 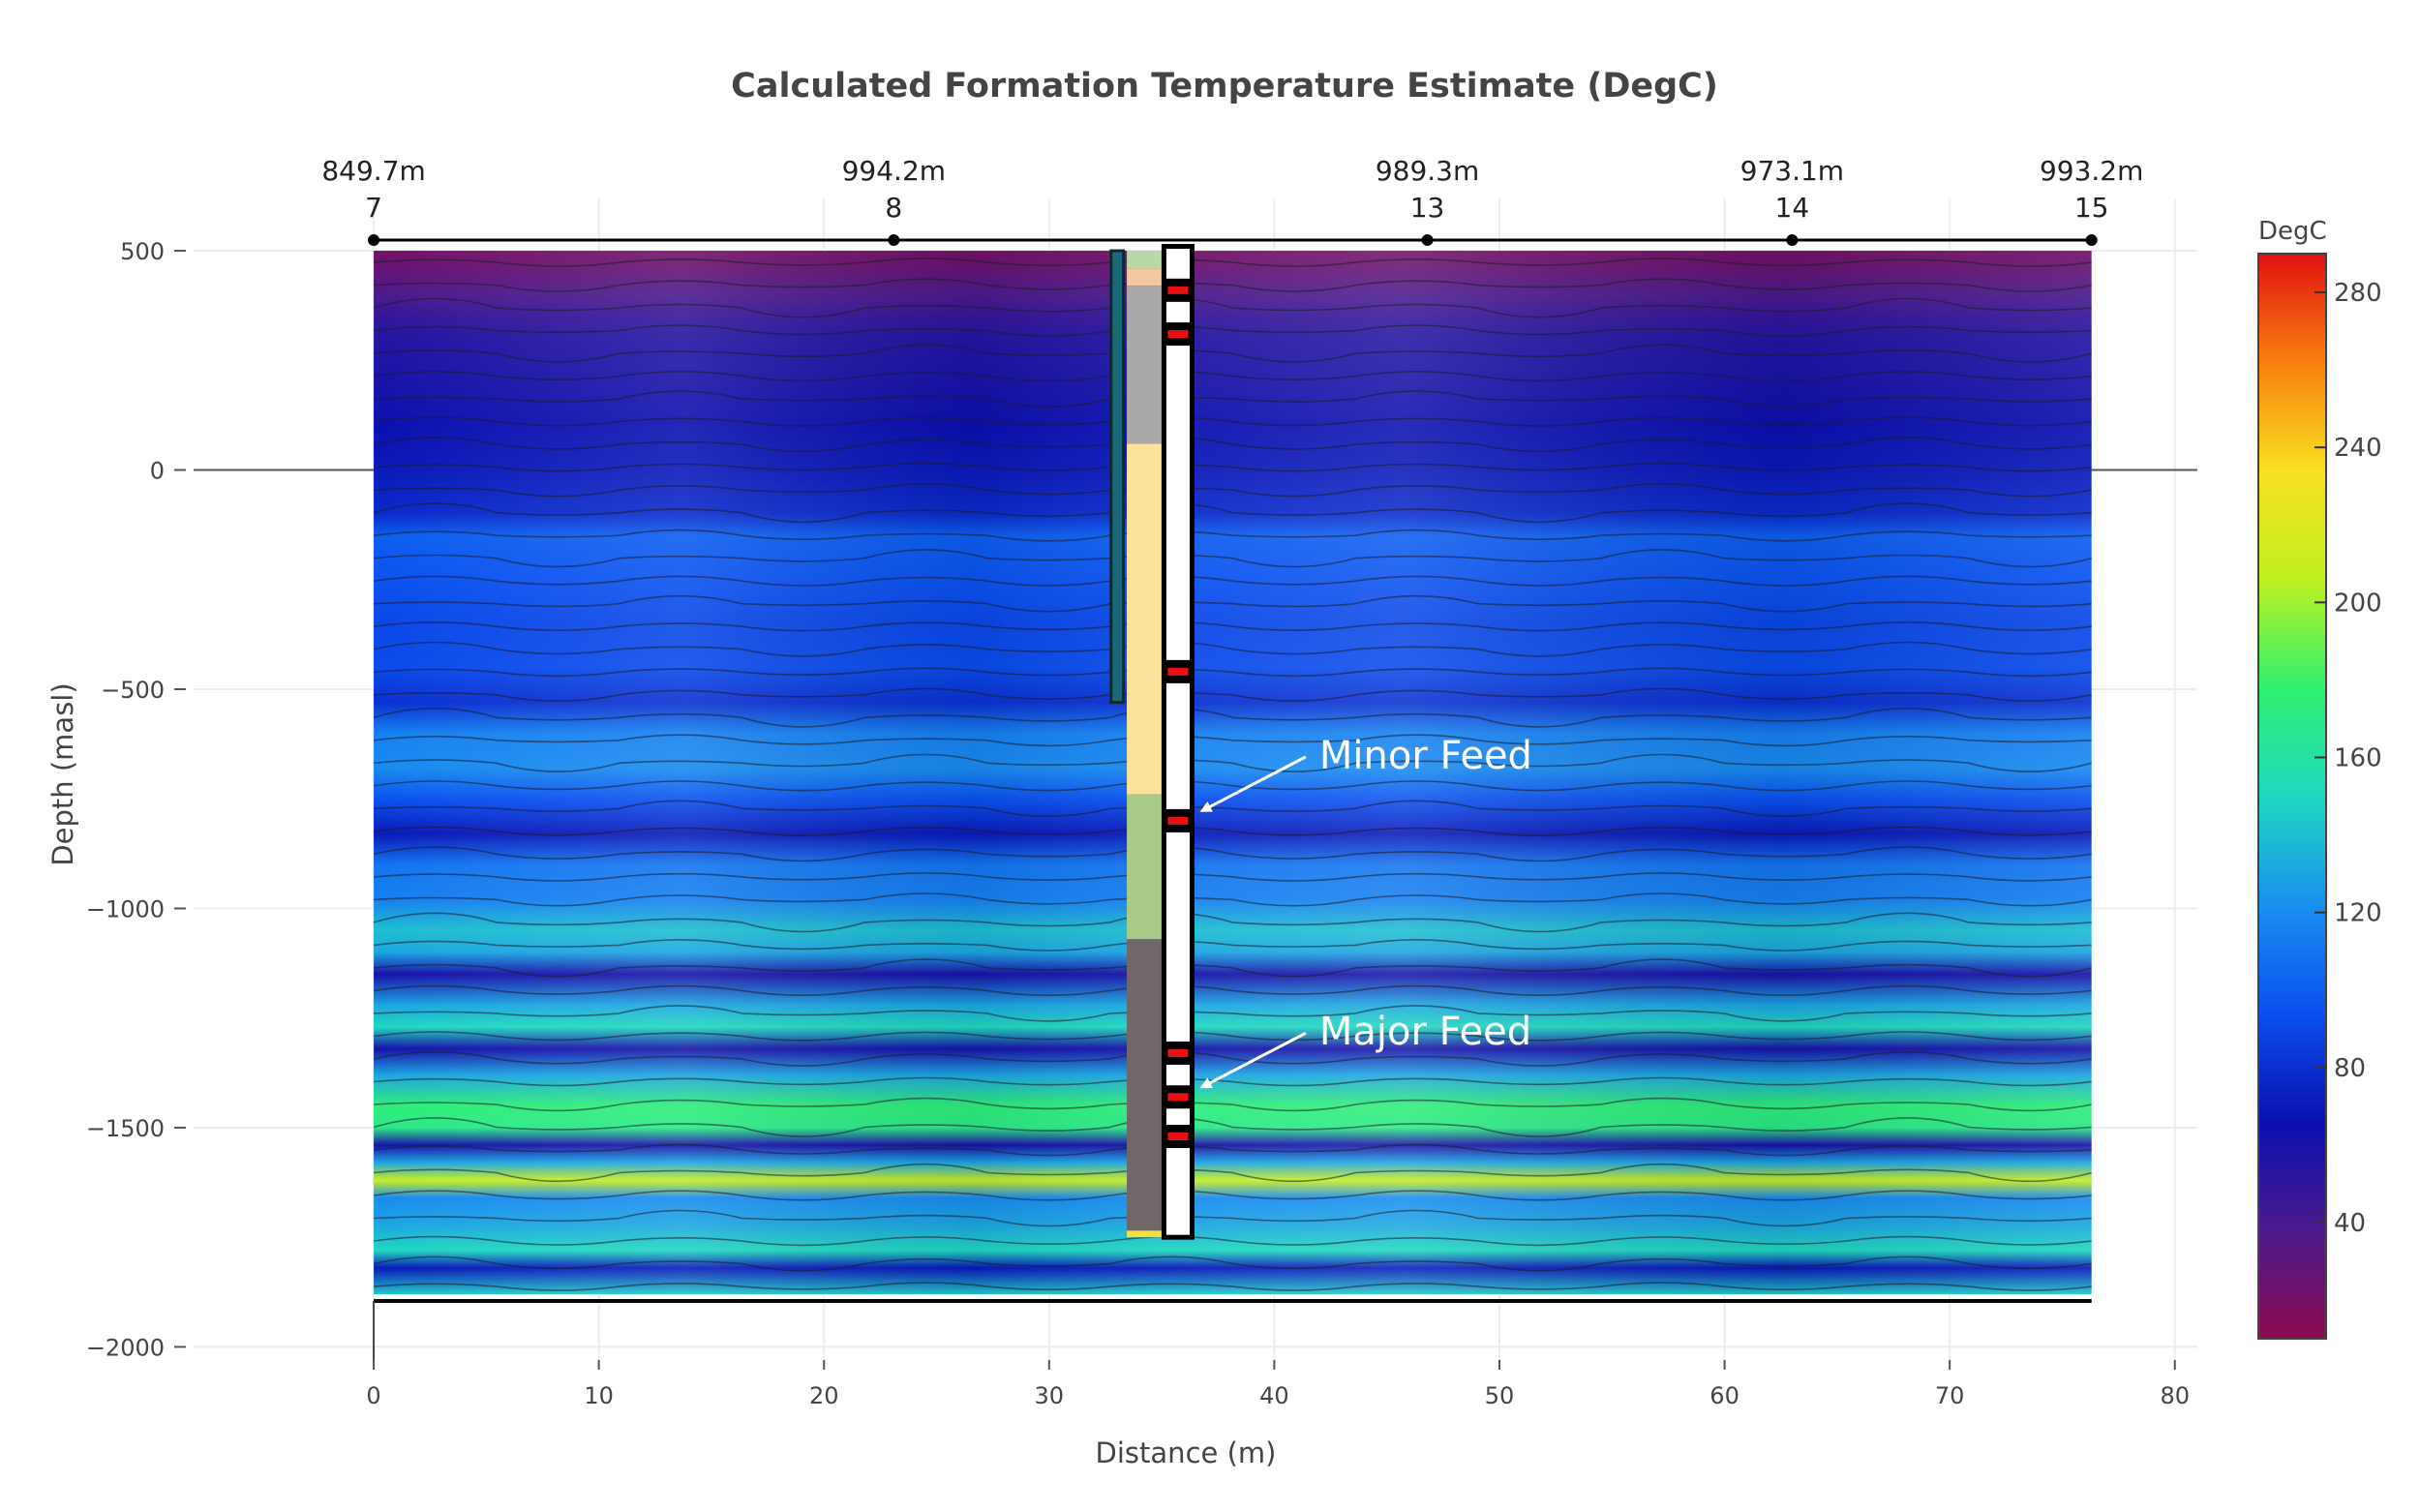 I want to click on annotation-label: Minor Feed, so click(x=1425, y=756).